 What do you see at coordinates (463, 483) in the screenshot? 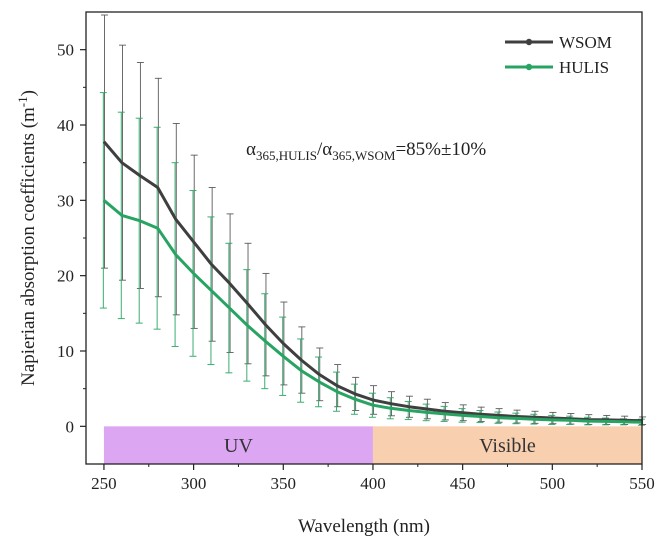
I see `x-tick-label: 450` at bounding box center [463, 483].